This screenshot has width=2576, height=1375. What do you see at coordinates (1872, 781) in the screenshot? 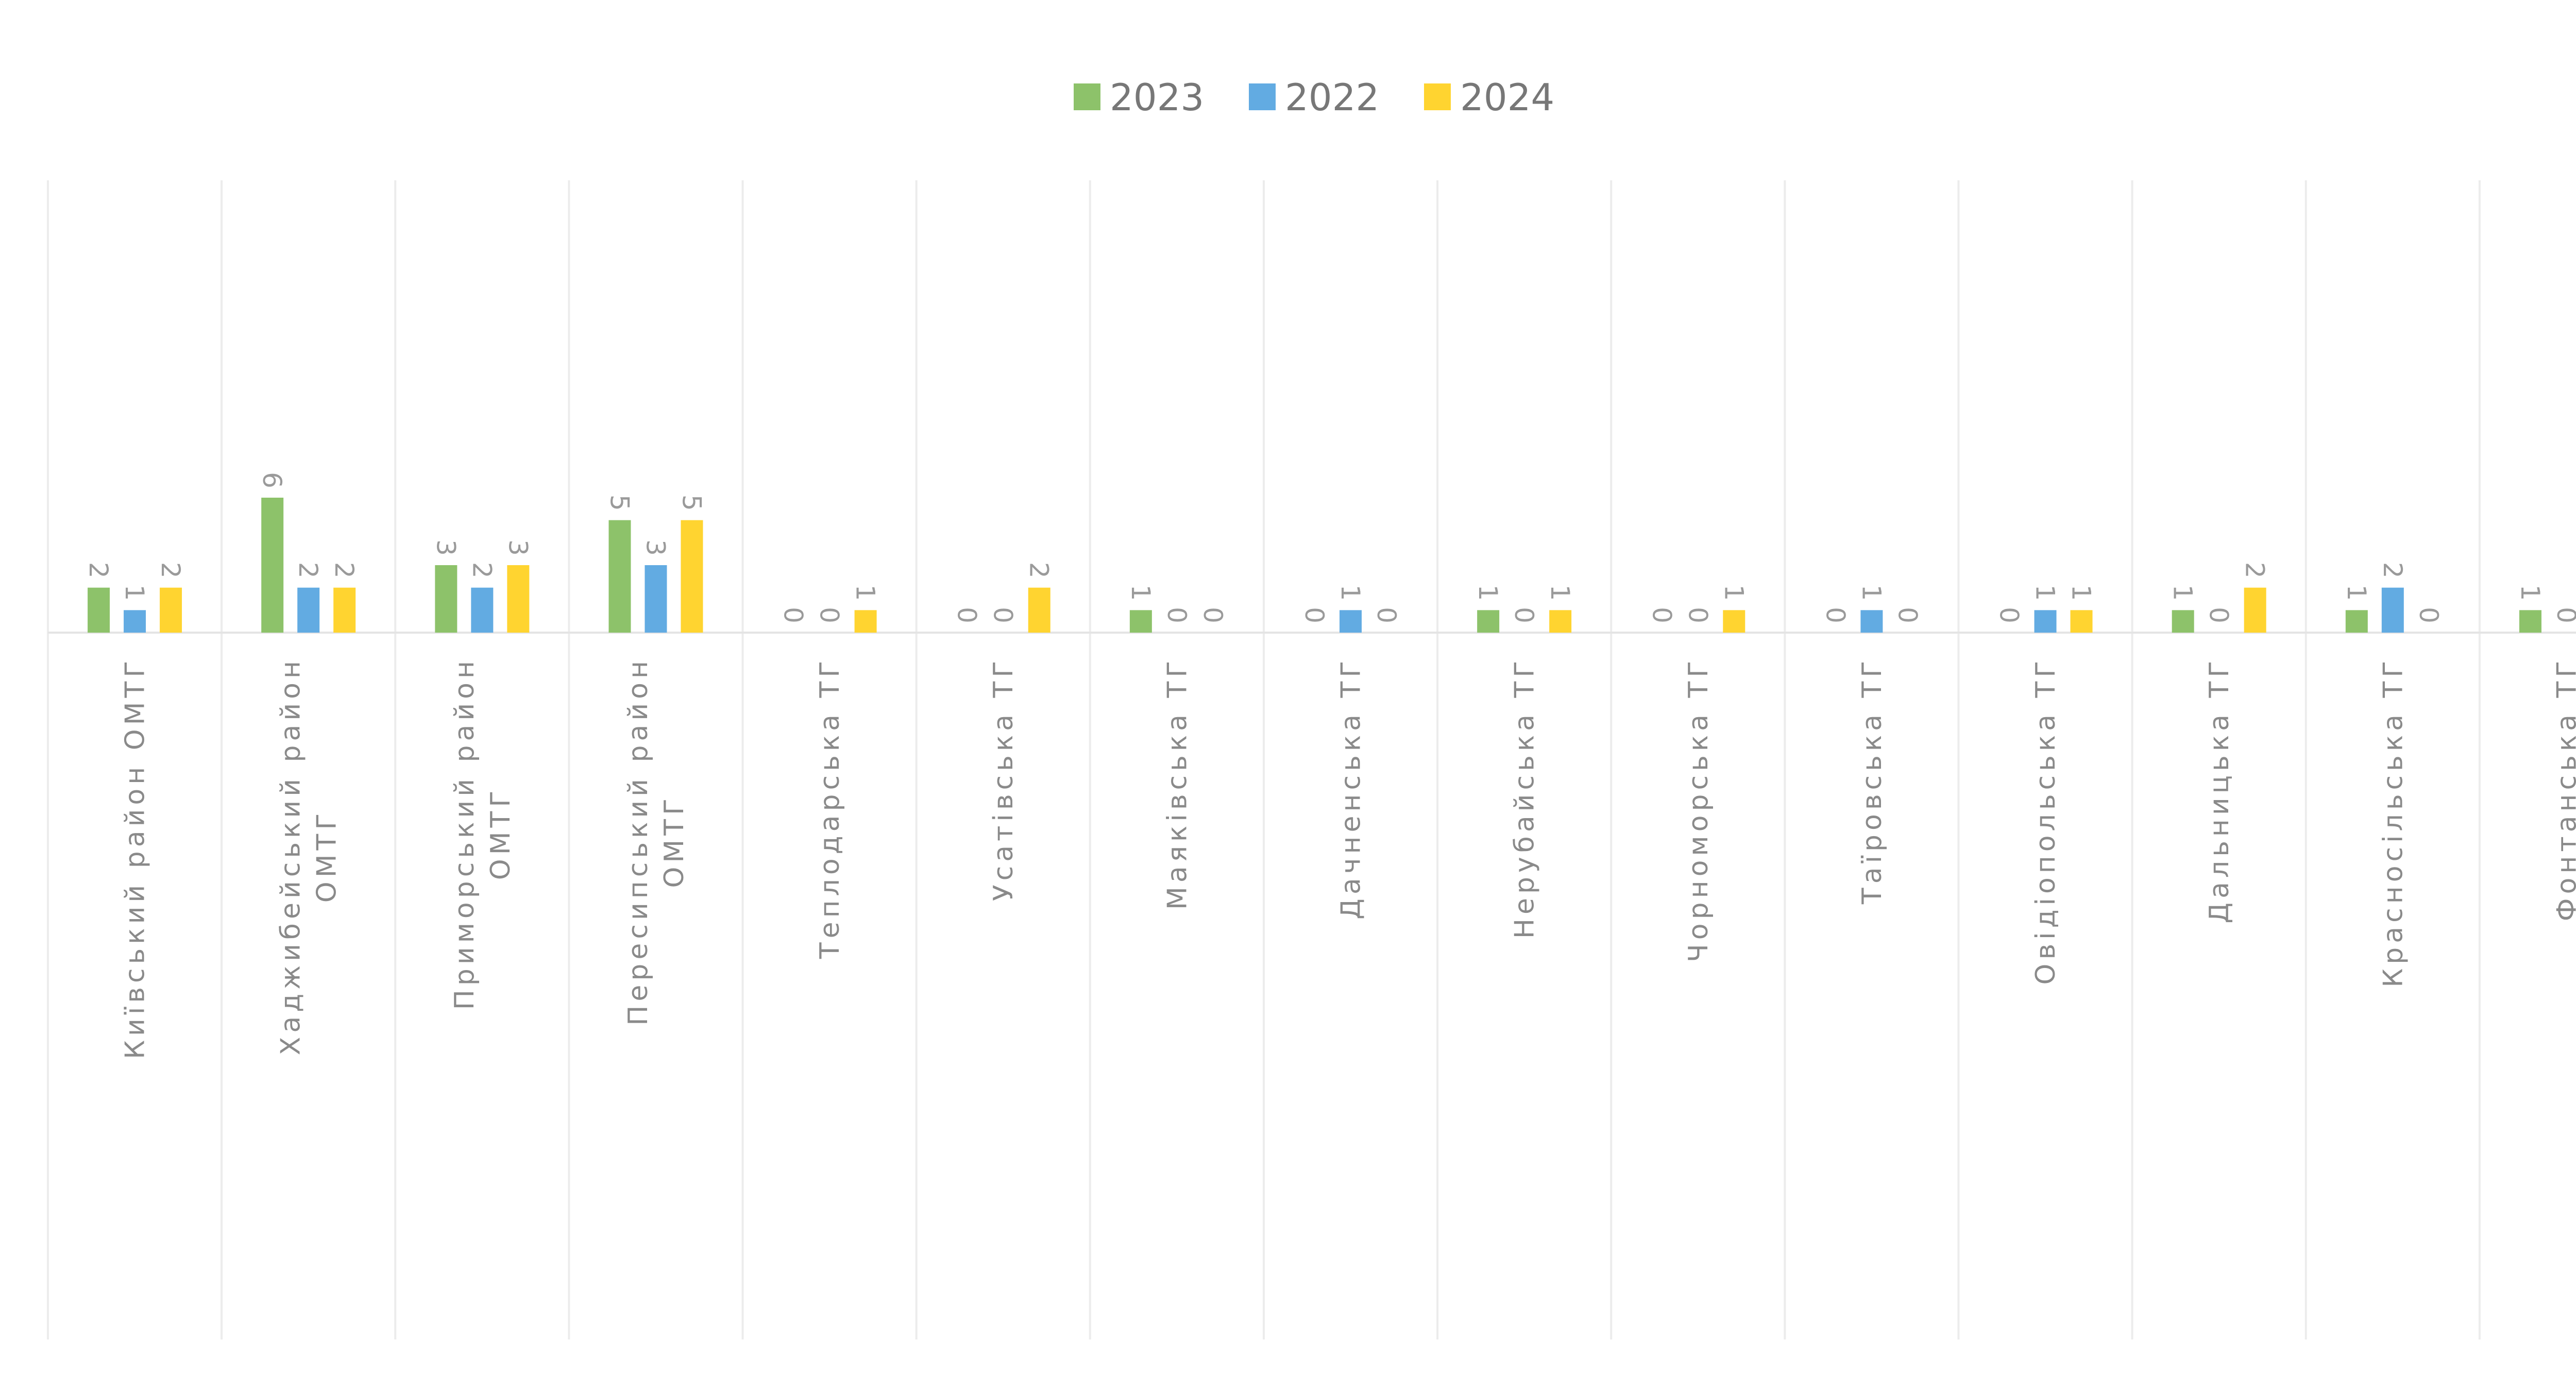
I see `x-tick-label: Таїровська ТГ` at bounding box center [1872, 781].